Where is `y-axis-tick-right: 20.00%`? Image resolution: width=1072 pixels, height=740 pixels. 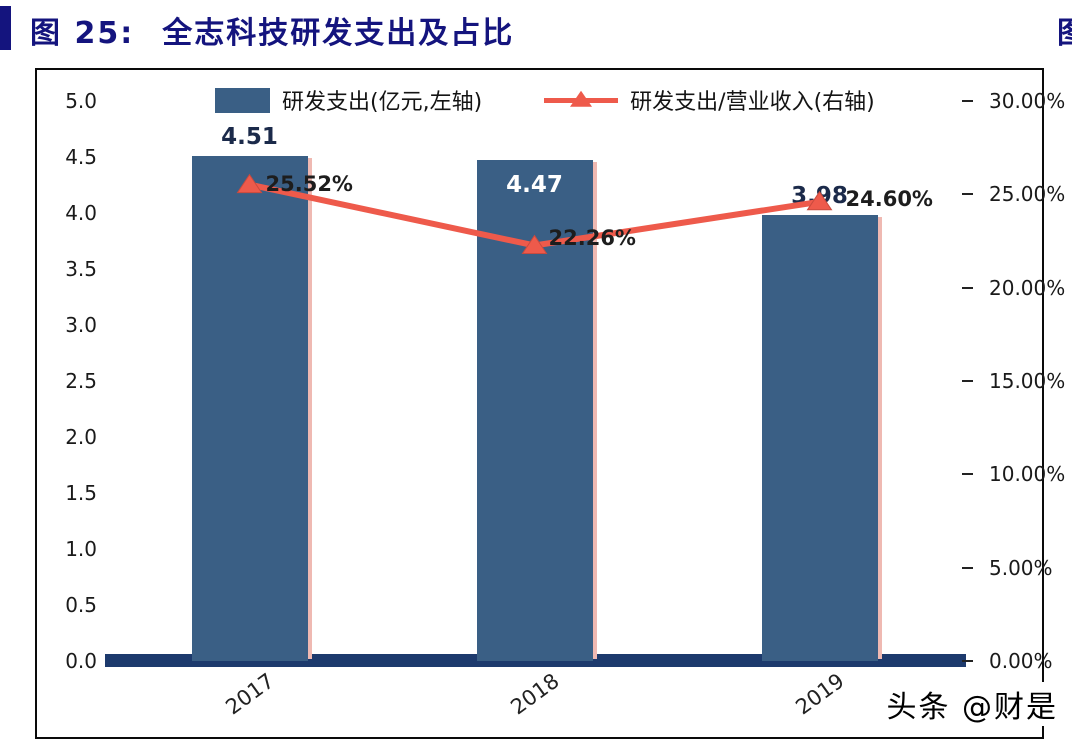 y-axis-tick-right: 20.00% is located at coordinates (1027, 287).